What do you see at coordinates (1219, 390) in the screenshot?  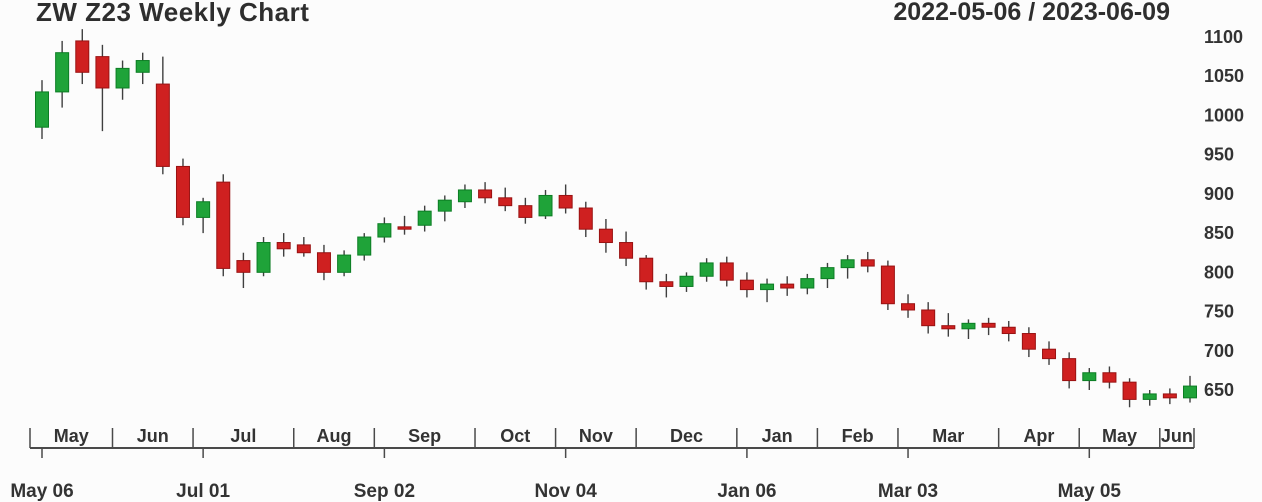 I see `svg-text: 650` at bounding box center [1219, 390].